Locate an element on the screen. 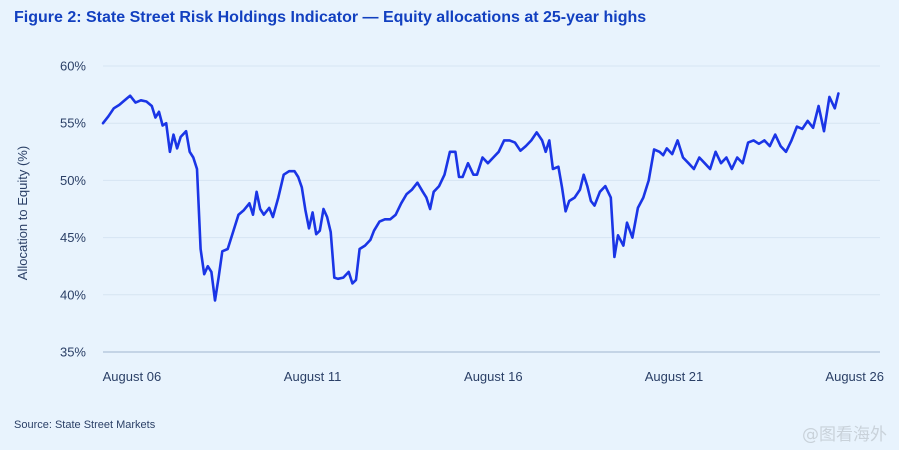 This screenshot has height=450, width=899. watermark: @图看海外 is located at coordinates (844, 435).